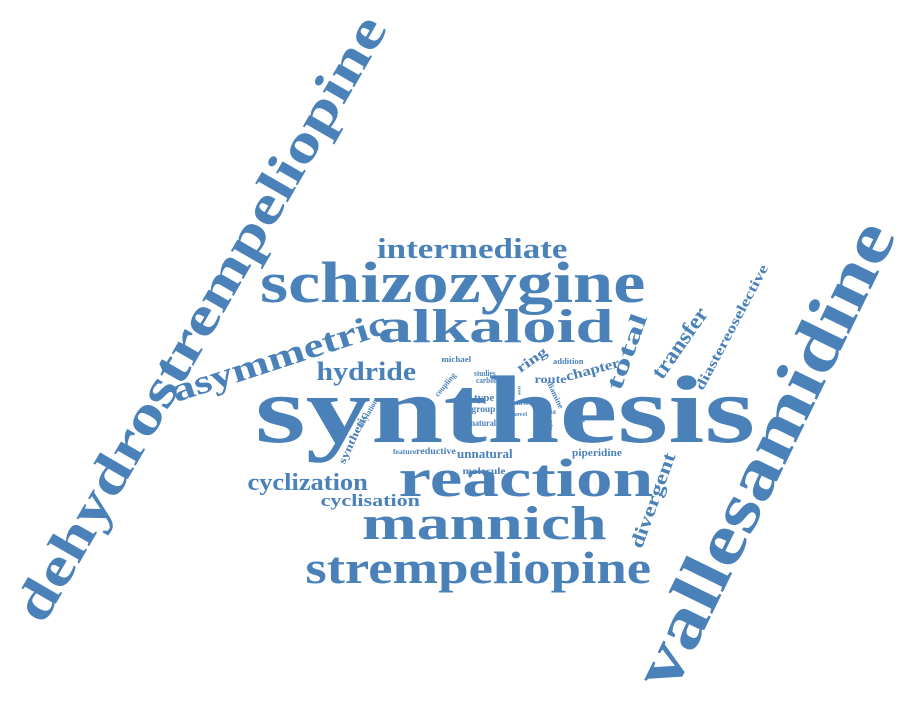  What do you see at coordinates (370, 500) in the screenshot?
I see `word-cyclisation: cyclisation` at bounding box center [370, 500].